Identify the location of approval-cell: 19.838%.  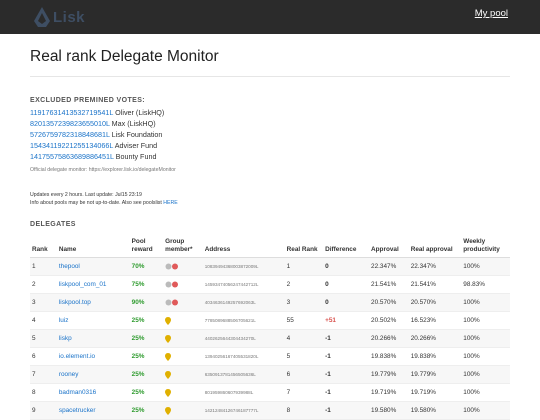
(389, 356).